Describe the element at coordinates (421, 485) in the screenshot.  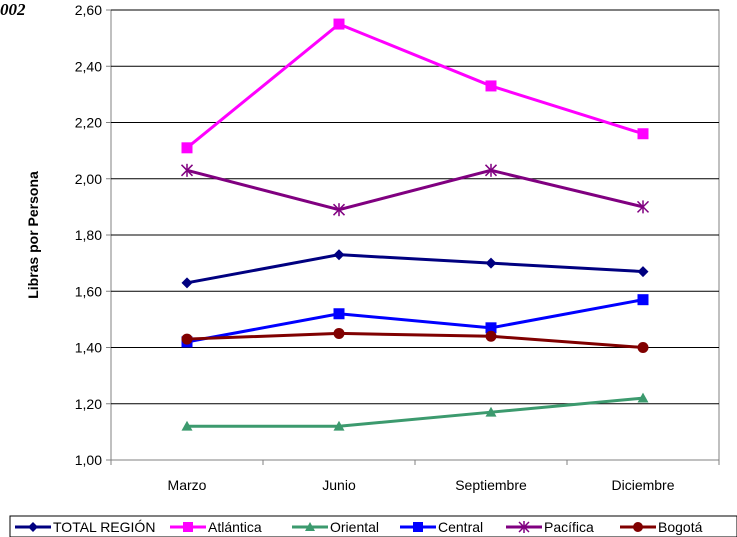
I see `x-axis-tick-labels: Marzo Junio Septiembre Diciembre` at that location.